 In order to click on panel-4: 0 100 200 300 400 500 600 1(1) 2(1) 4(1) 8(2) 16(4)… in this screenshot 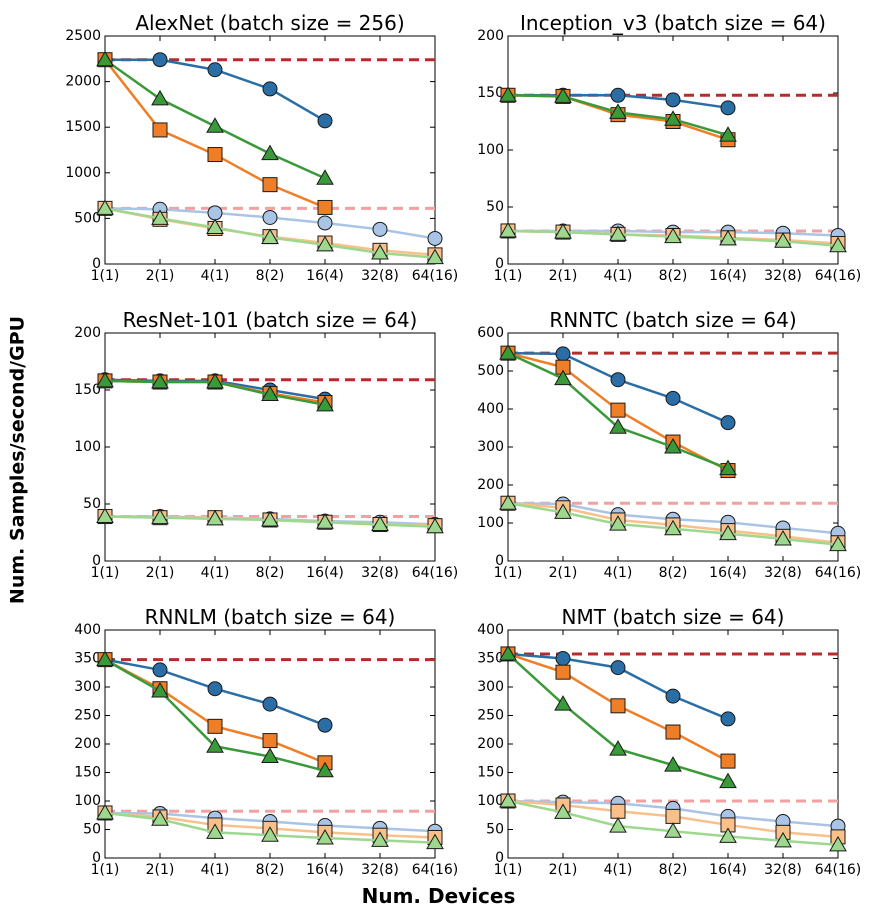, I will do `click(669, 444)`.